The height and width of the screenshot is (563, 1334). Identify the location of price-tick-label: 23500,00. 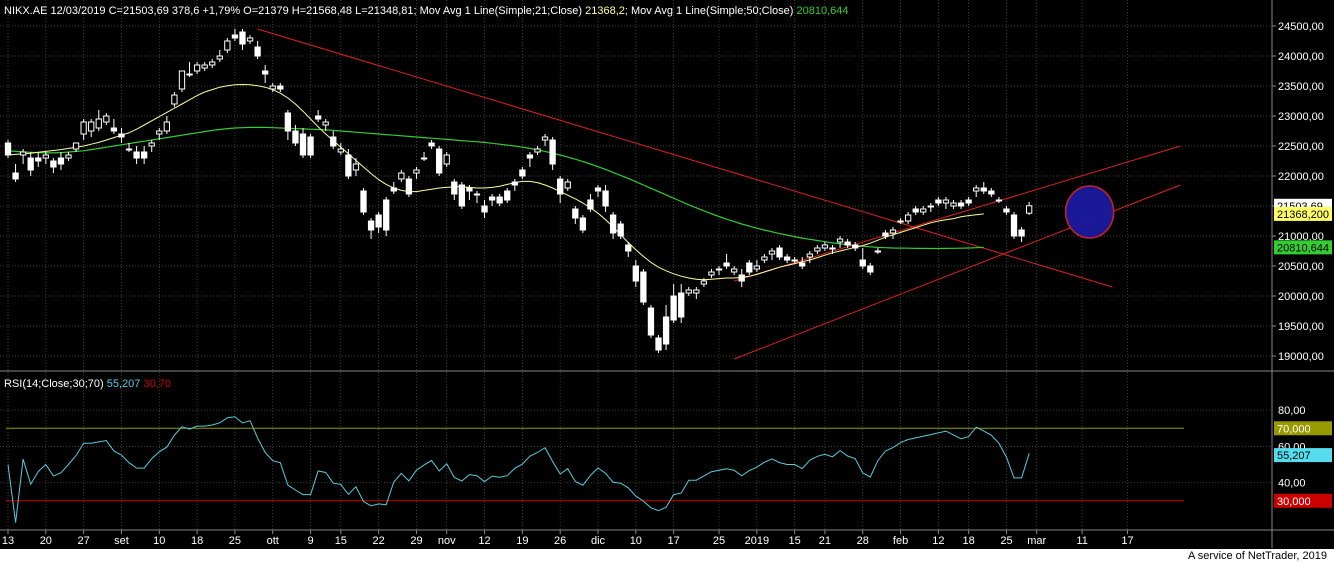
(1301, 87).